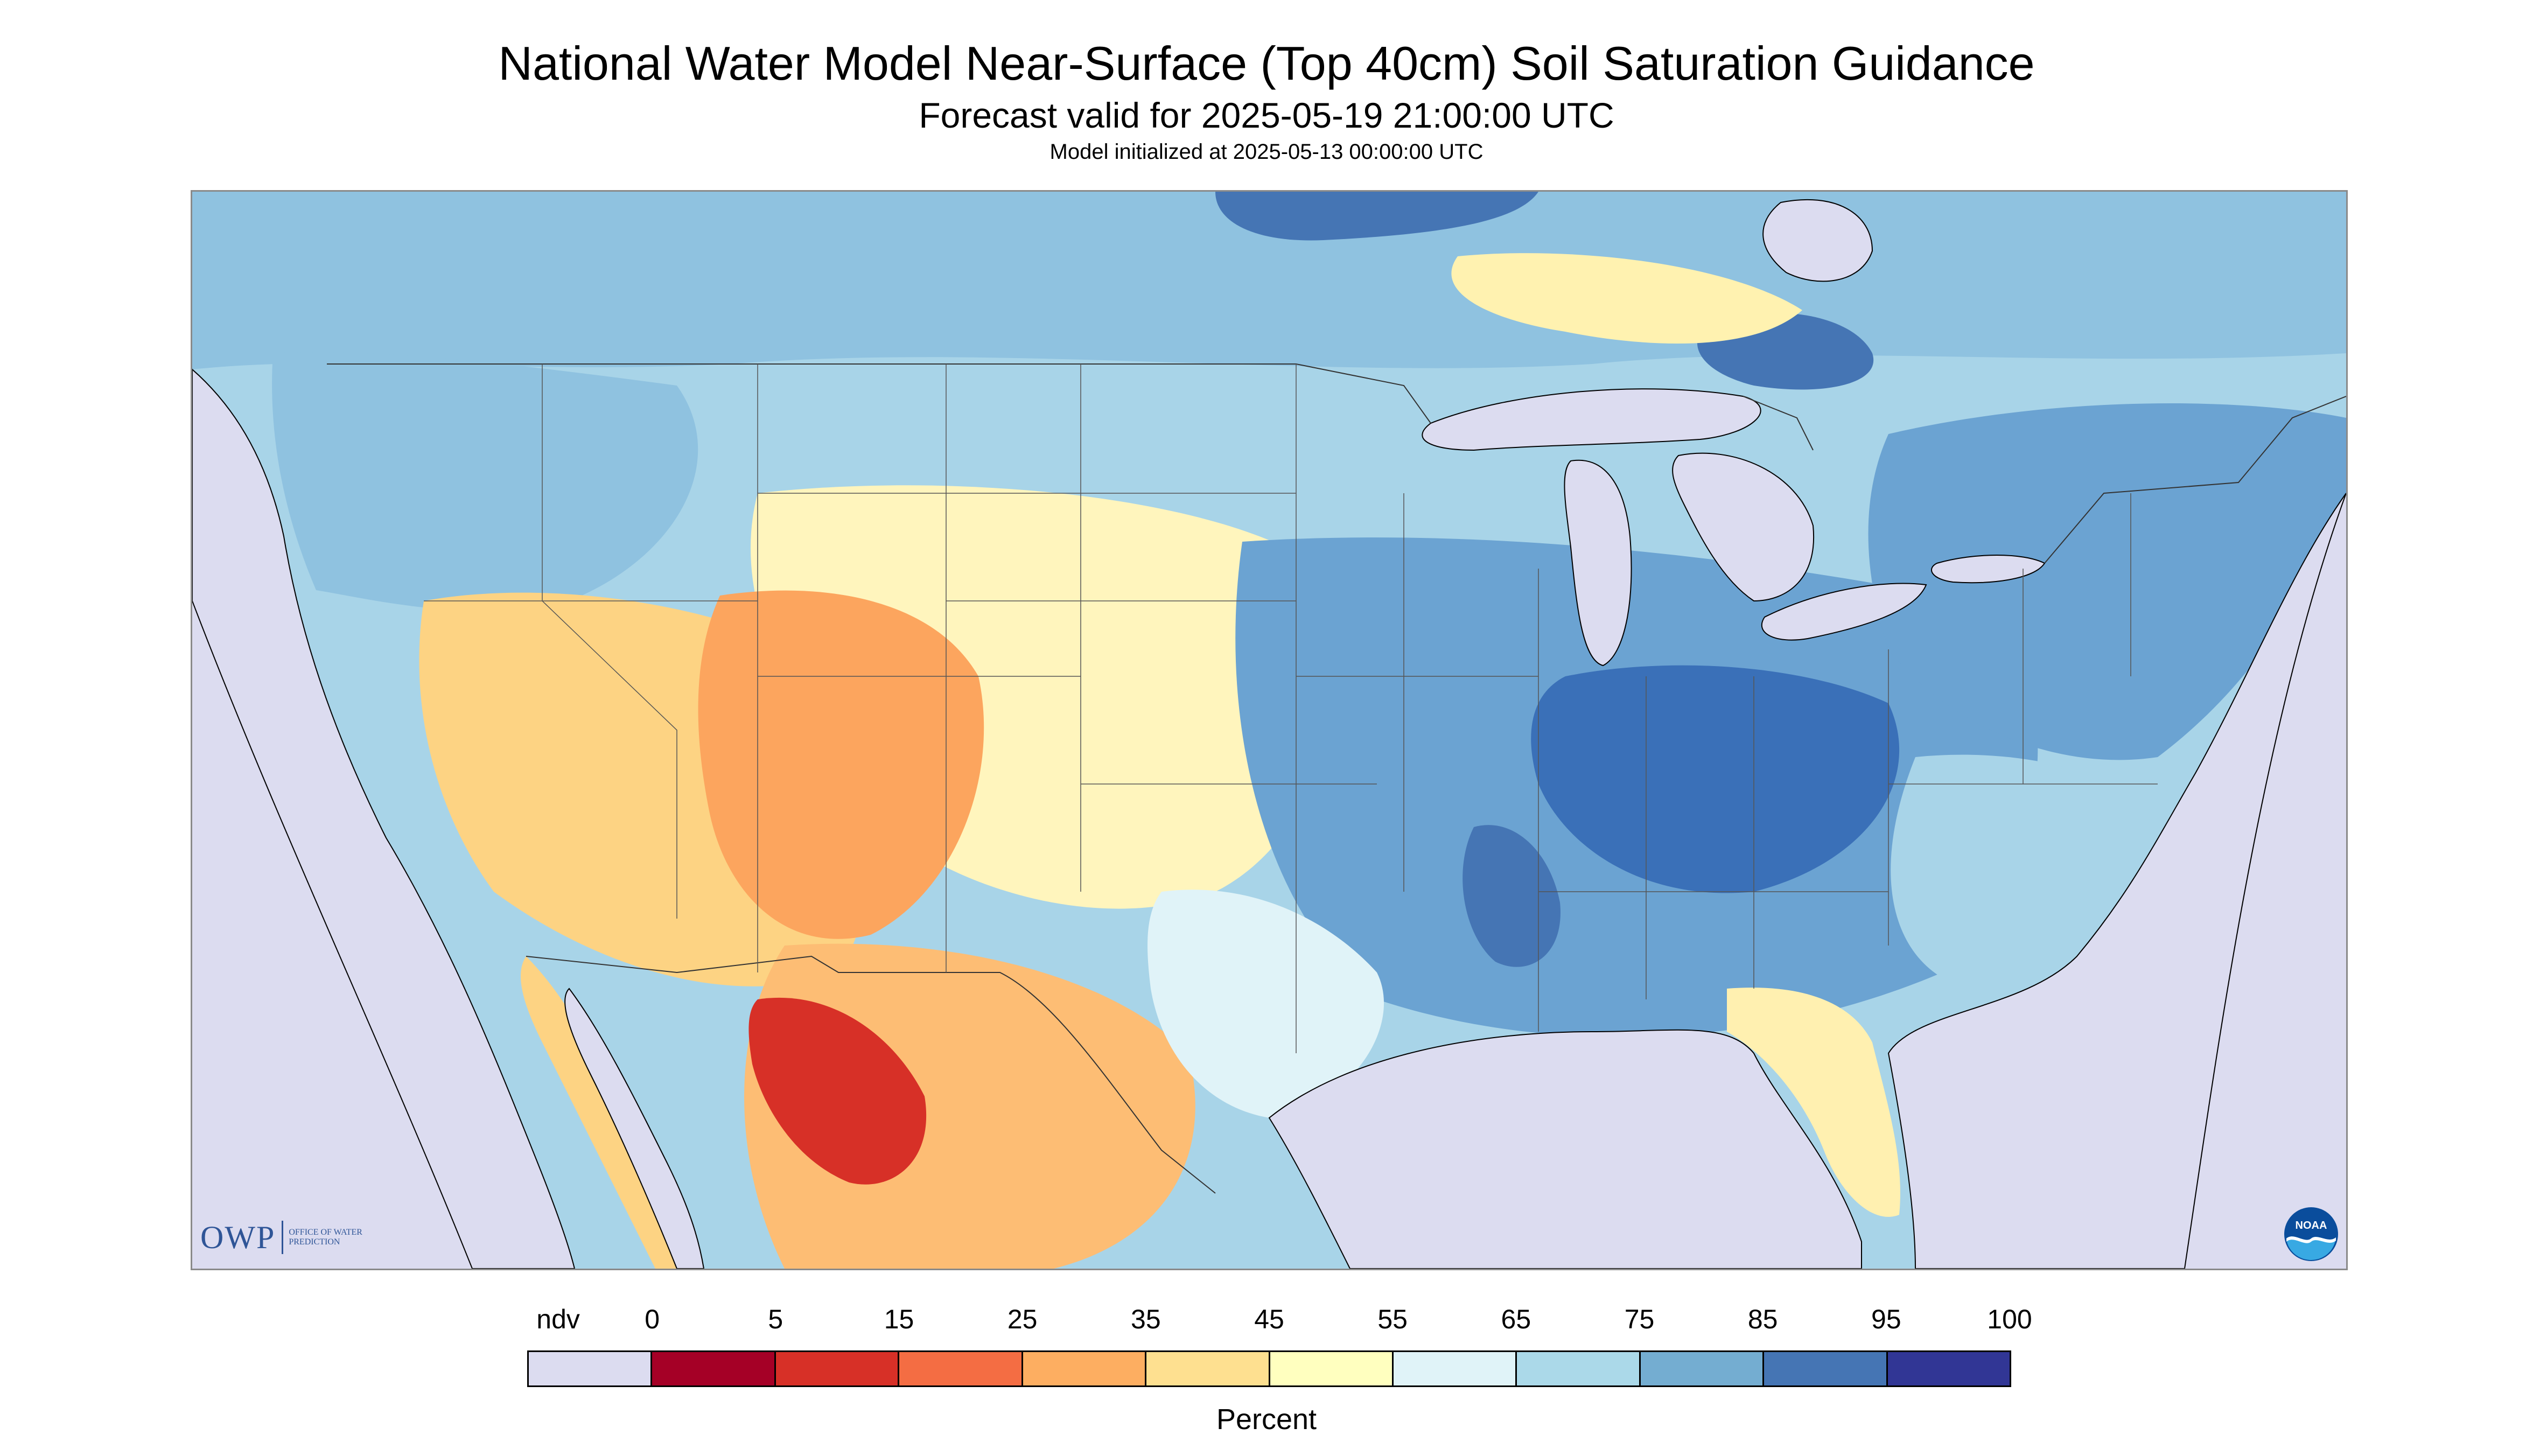  I want to click on region-canada-yellow, so click(1626, 298).